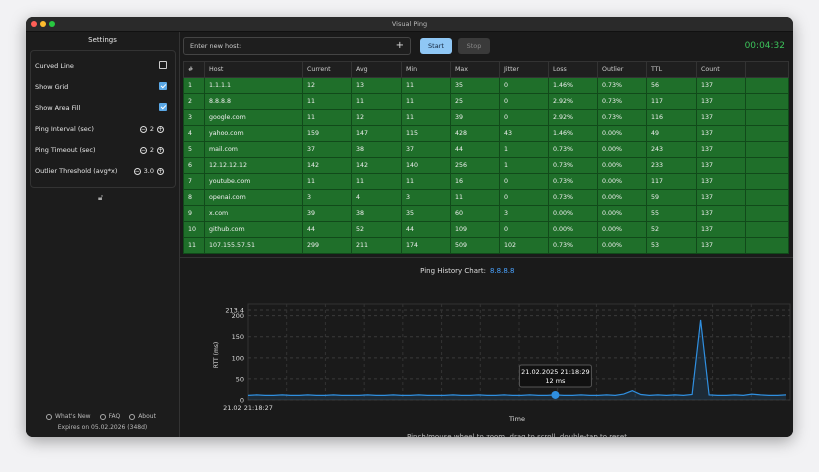  Describe the element at coordinates (253, 181) in the screenshot. I see `cell: youtube.com` at that location.